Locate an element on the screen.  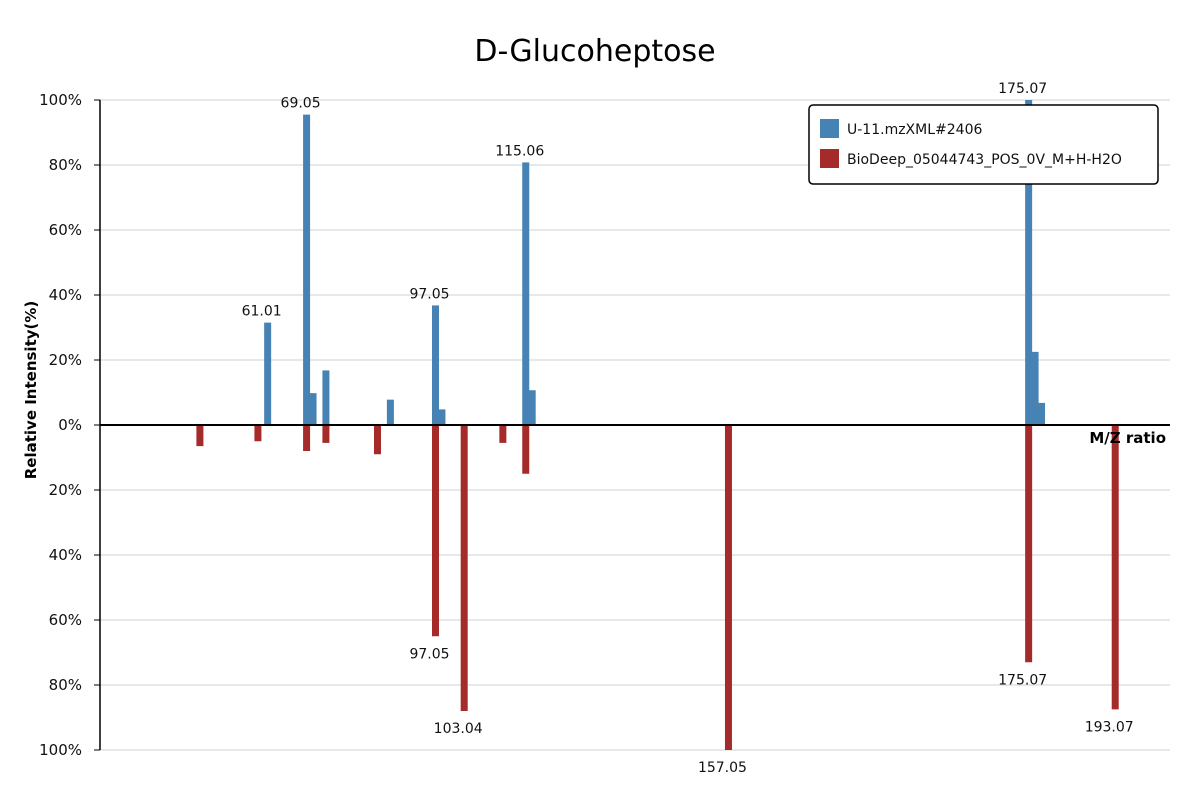
y-tick-label: 0% is located at coordinates (70, 425).